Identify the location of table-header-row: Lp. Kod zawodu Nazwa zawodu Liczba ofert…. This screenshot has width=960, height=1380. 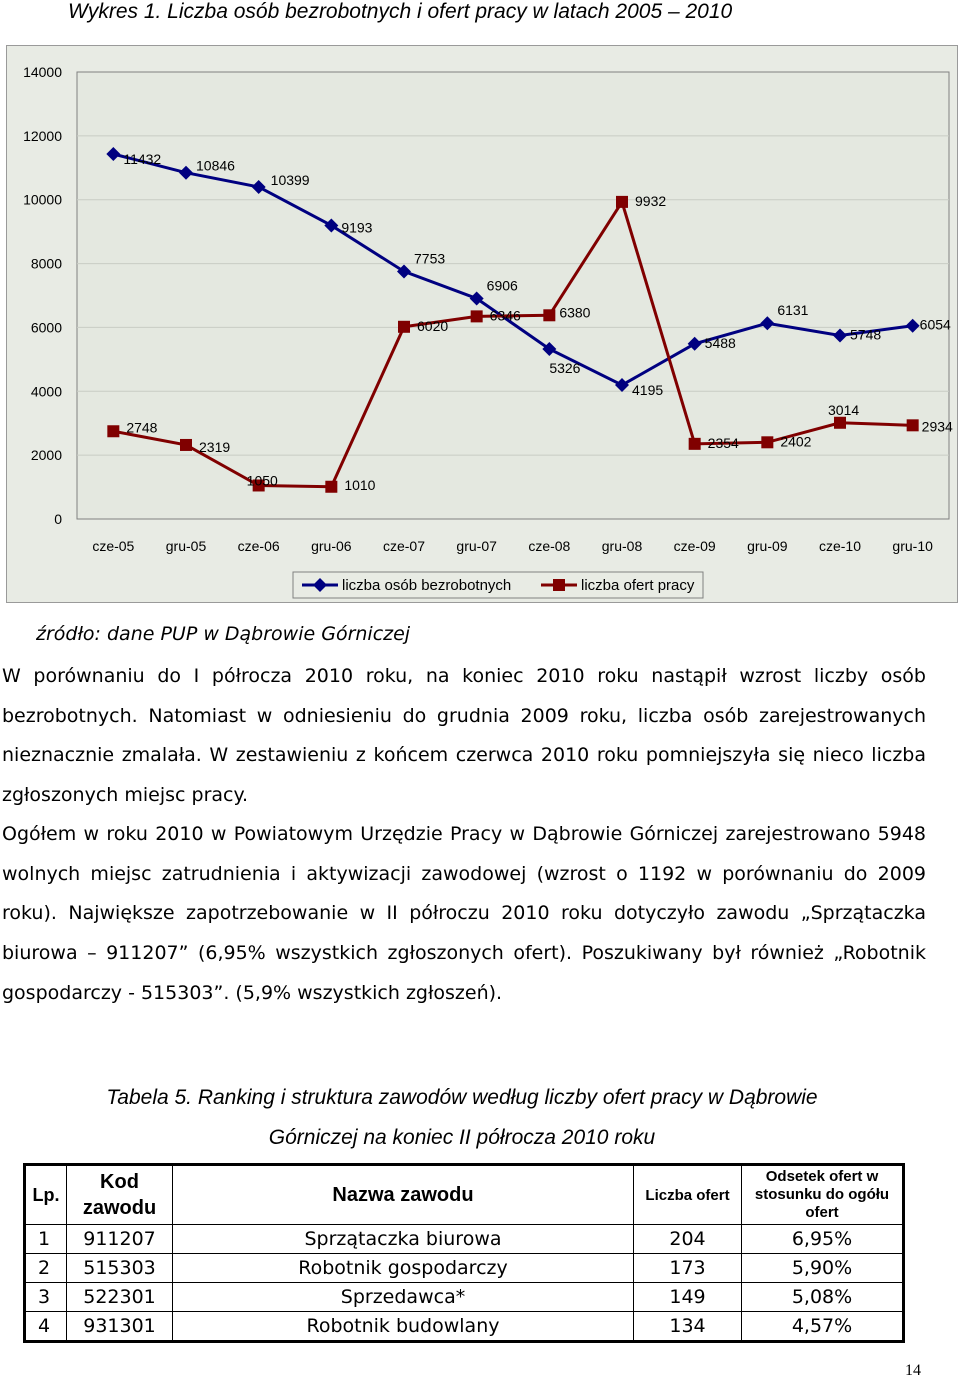
(464, 1194).